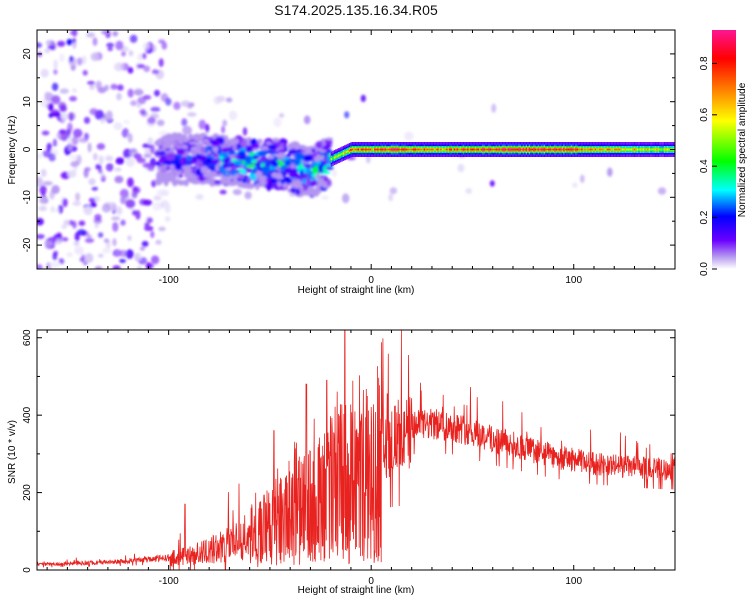 The height and width of the screenshot is (600, 750). Describe the element at coordinates (704, 269) in the screenshot. I see `colorbar-tick-label: 0.0` at that location.